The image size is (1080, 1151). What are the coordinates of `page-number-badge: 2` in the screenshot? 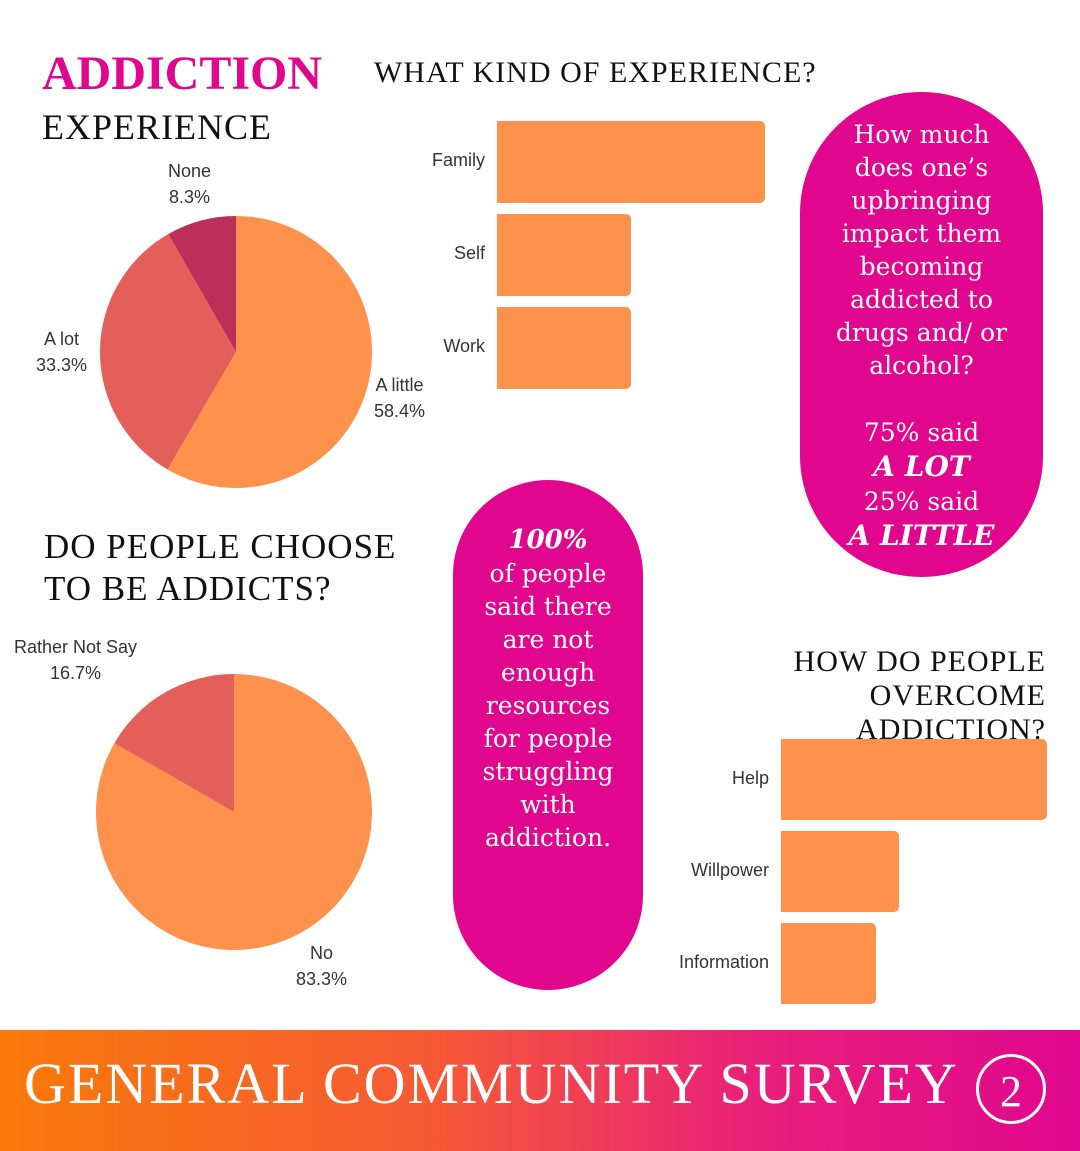 It's located at (1011, 1089).